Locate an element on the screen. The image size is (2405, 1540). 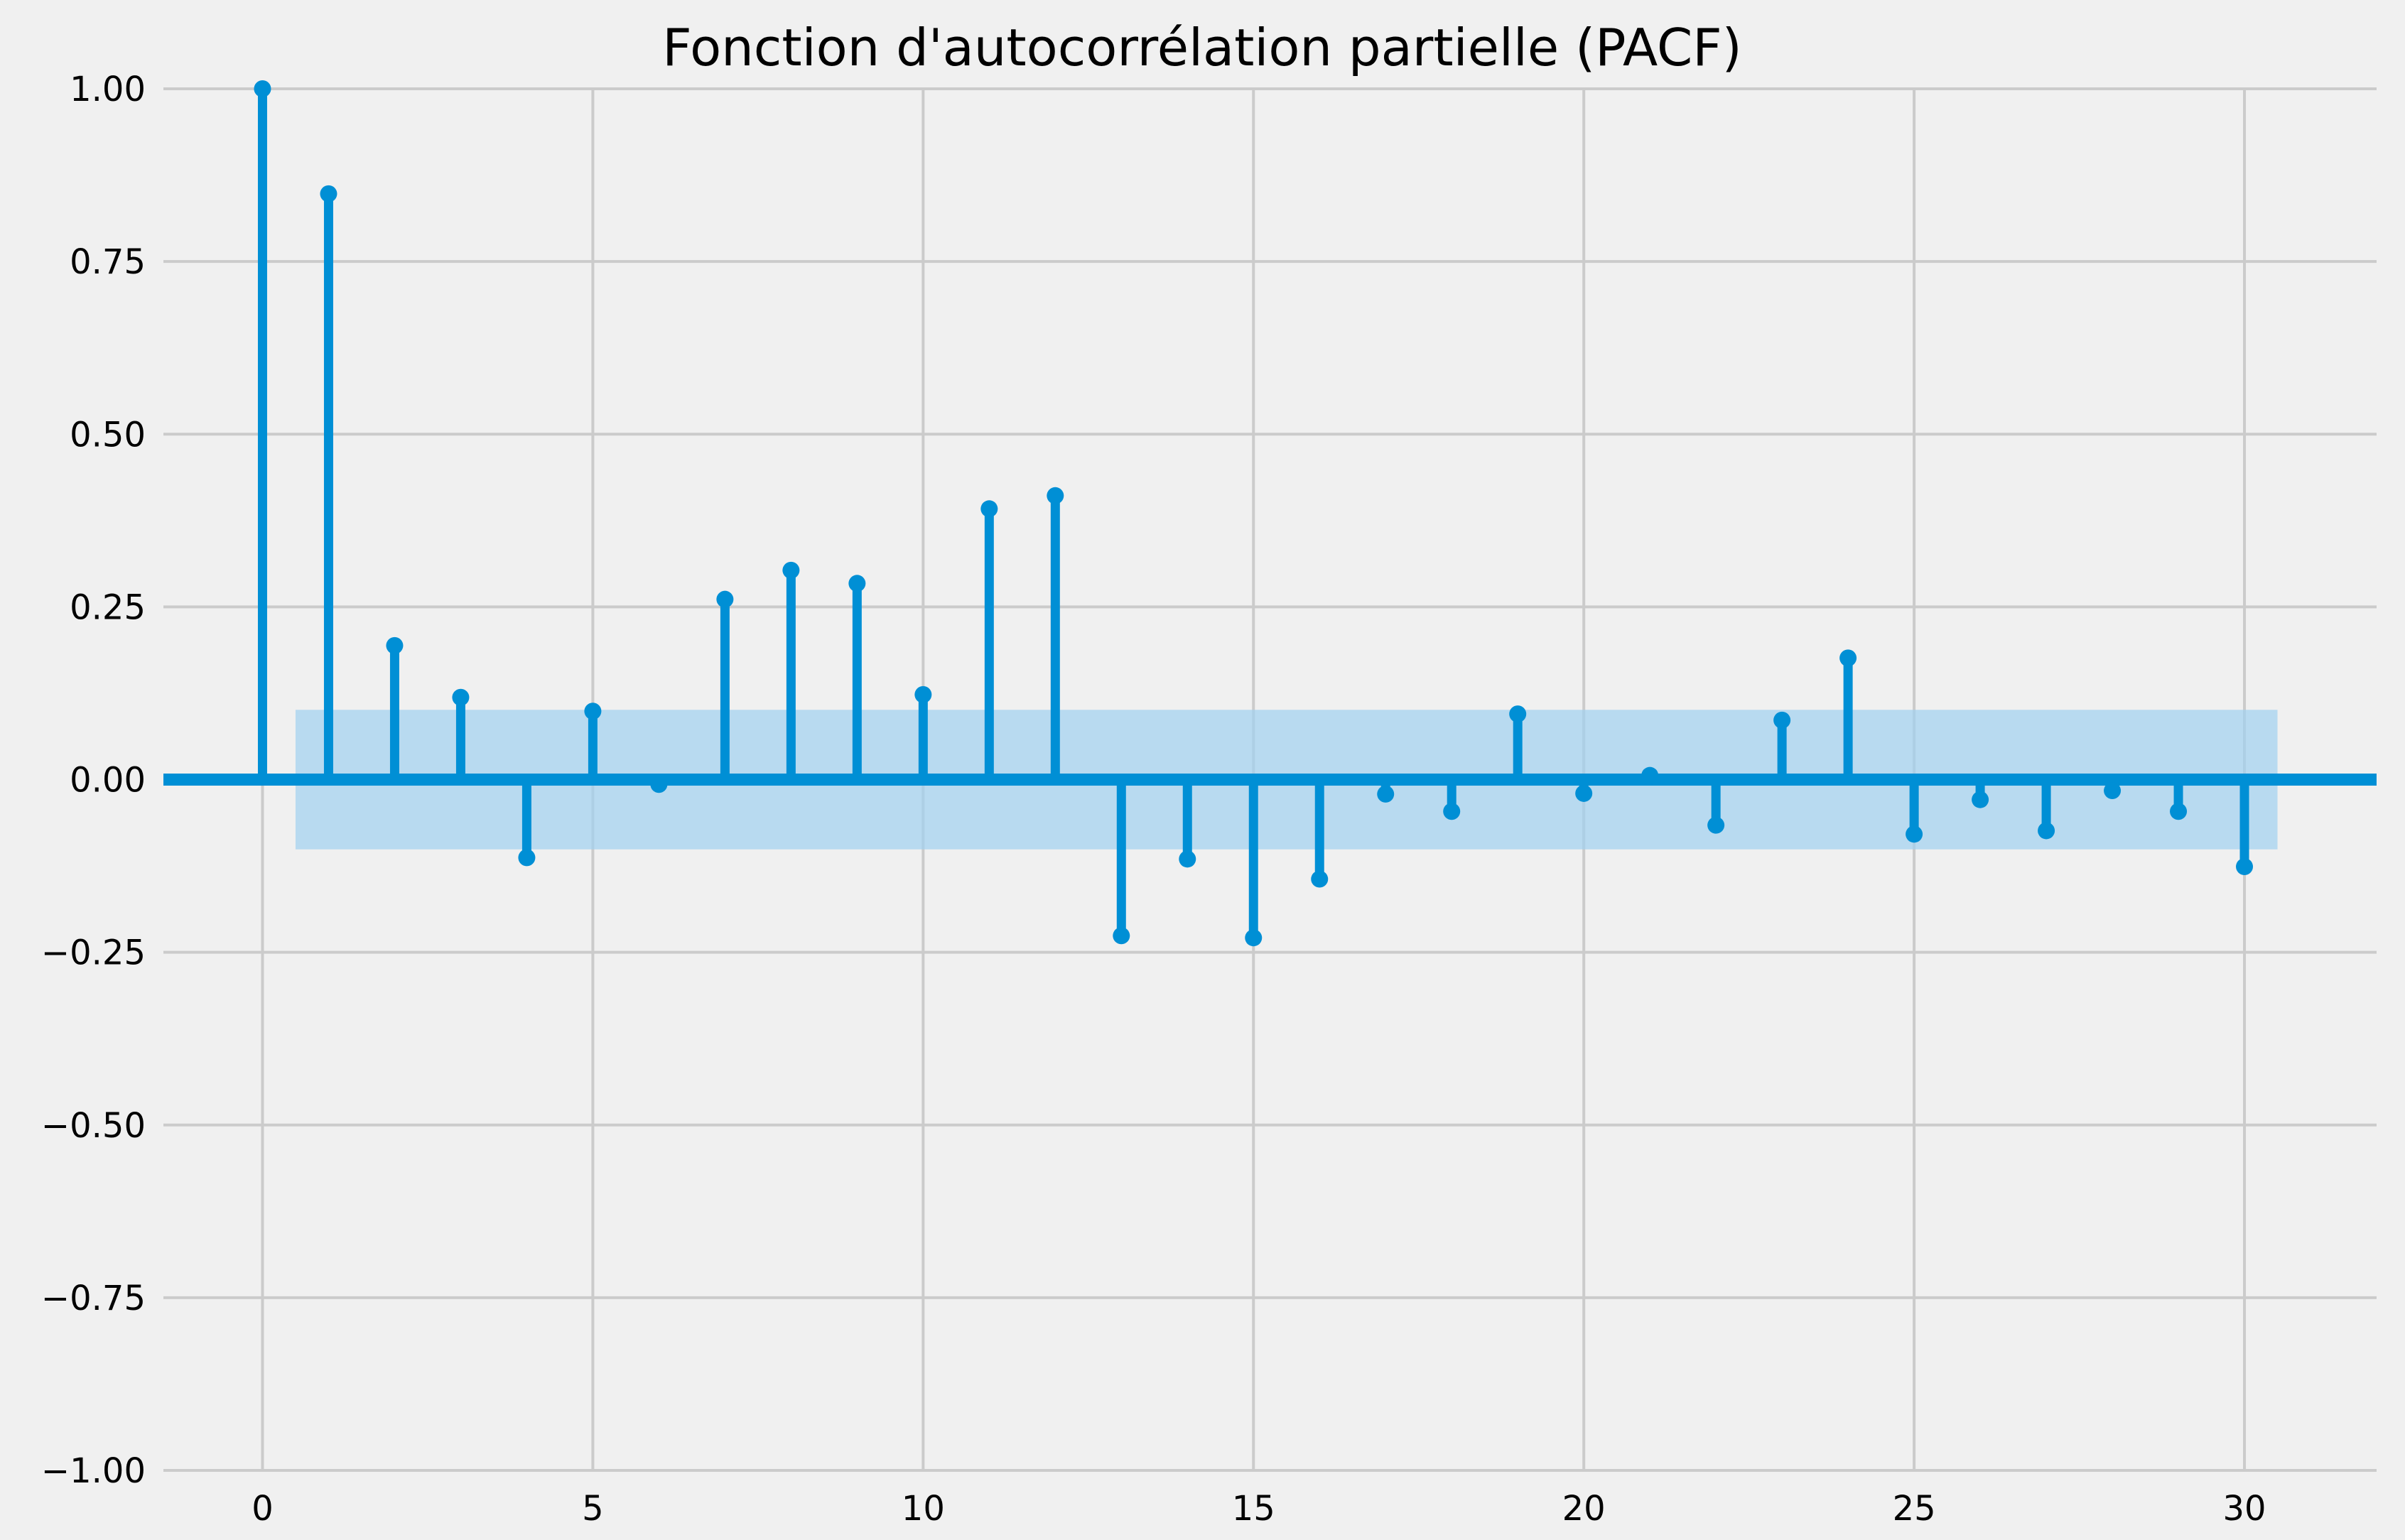
y-tick-label: −1.00 is located at coordinates (93, 1471).